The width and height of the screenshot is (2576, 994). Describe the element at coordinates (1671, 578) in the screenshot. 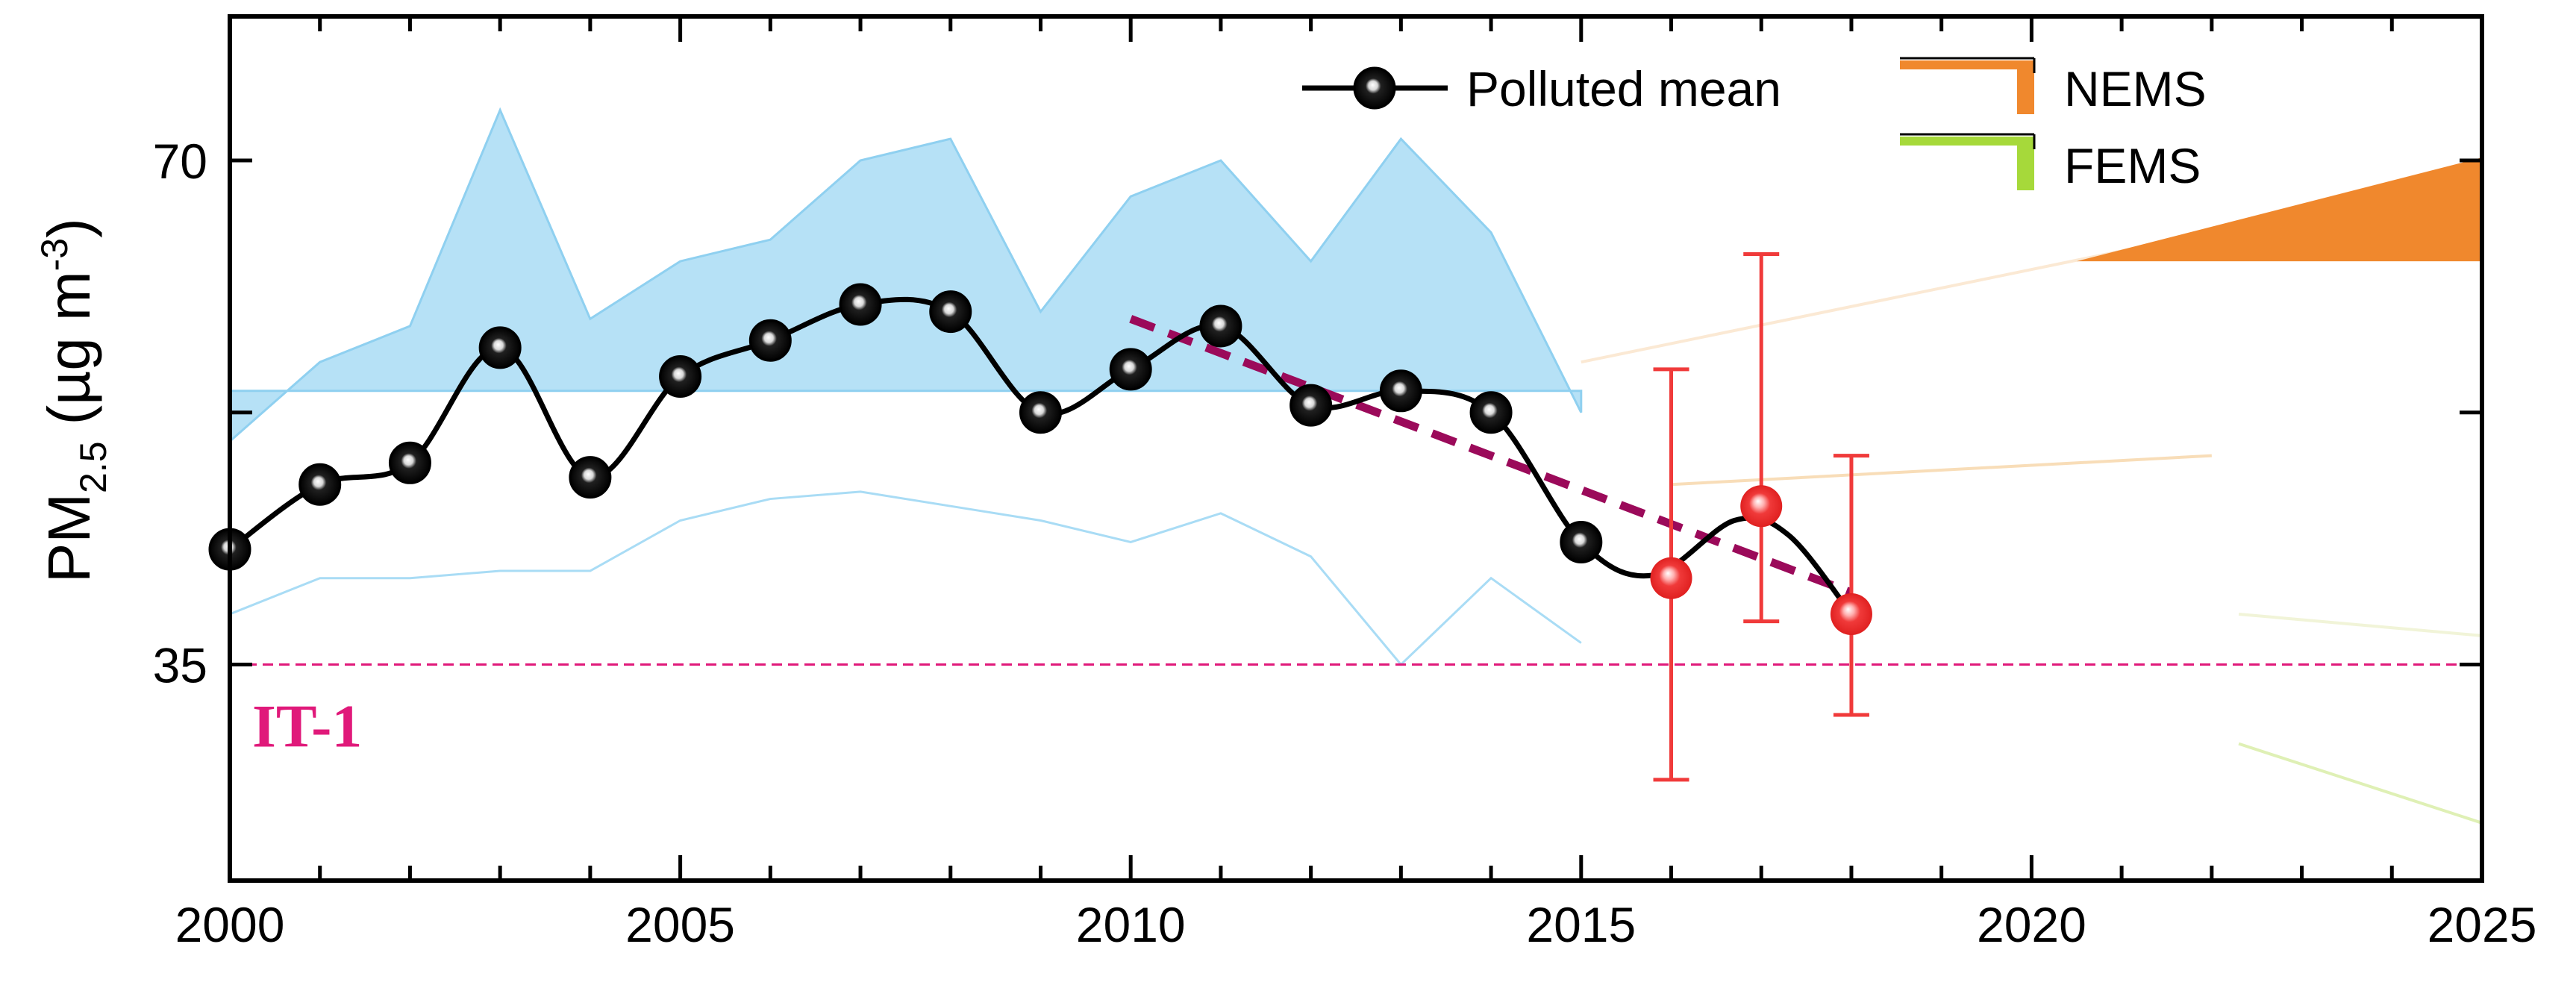

I see `recent-point-2016` at that location.